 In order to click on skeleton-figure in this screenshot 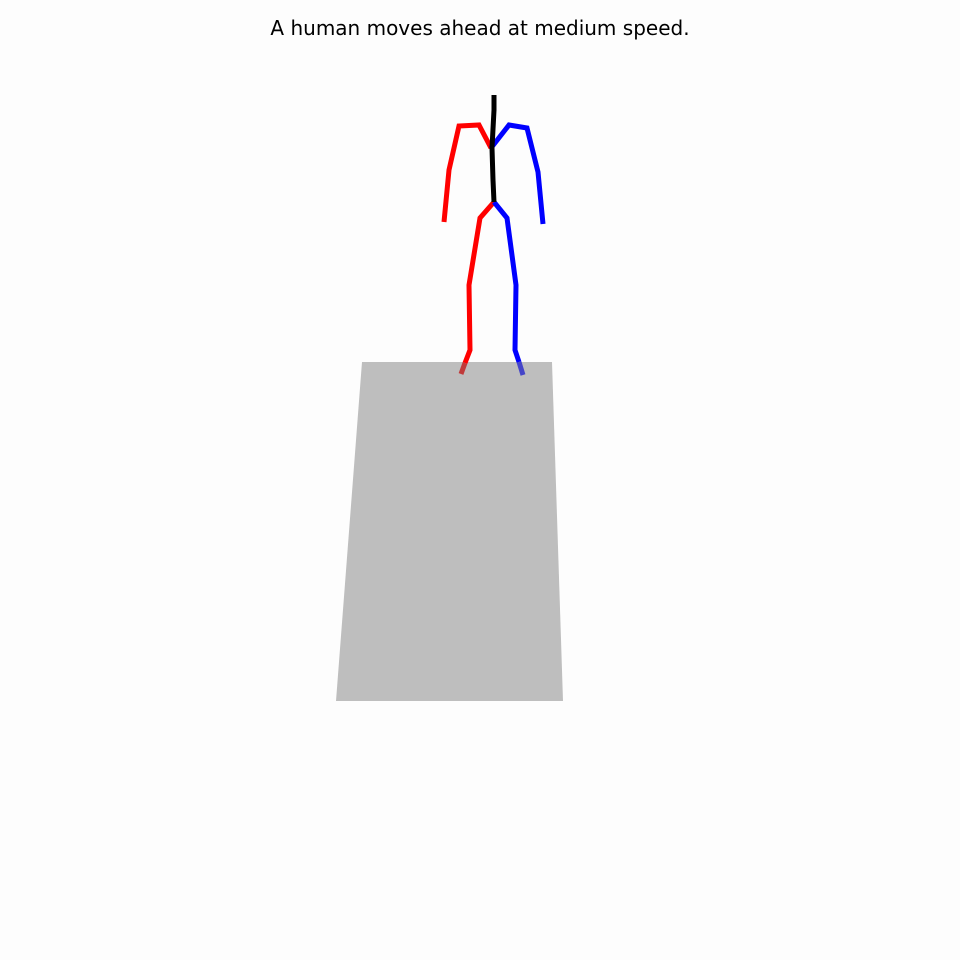, I will do `click(493, 235)`.